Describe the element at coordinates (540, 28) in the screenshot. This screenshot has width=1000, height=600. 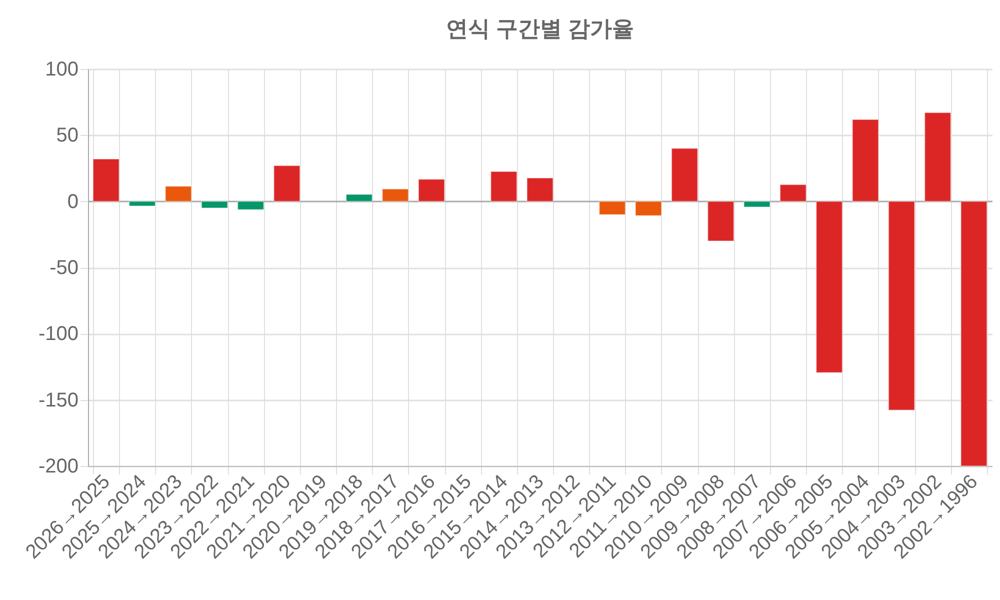
I see `chart-title: 연식 구간별 감가율` at that location.